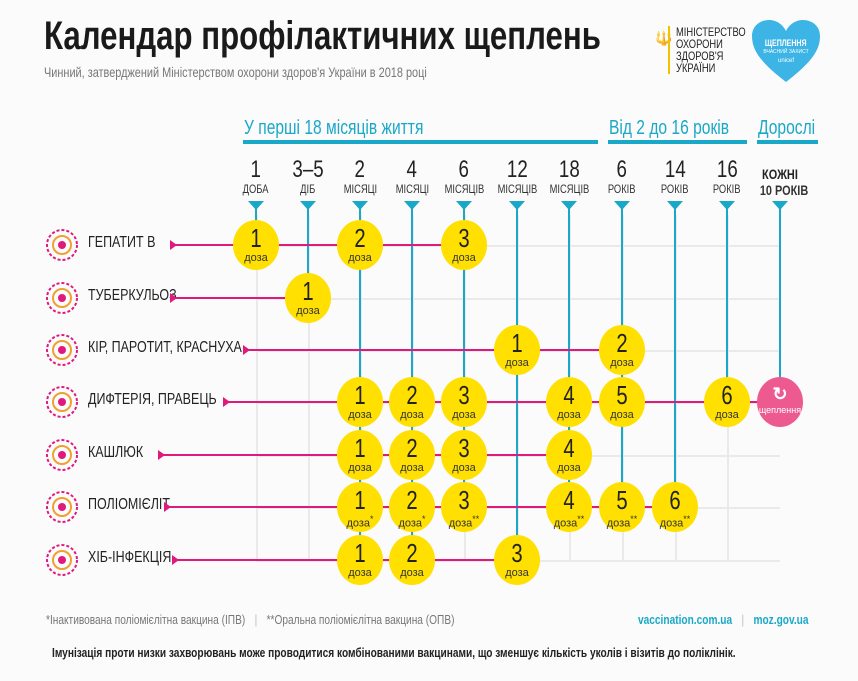  I want to click on vaccination-heart-logo: ЩЕПЛЕННЯ ВЧАСНИЙ ЗАХИСТ unicef, so click(786, 51).